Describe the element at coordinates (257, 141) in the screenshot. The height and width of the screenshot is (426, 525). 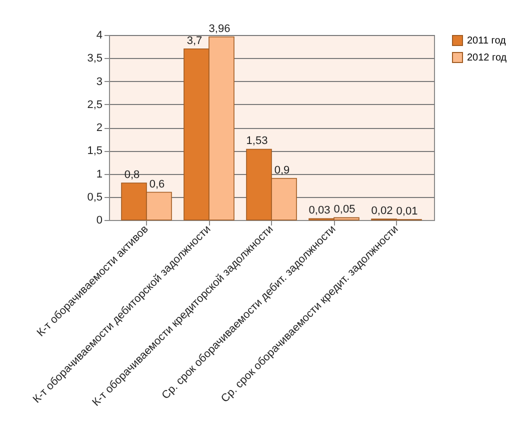
I see `data-label: 1,53` at that location.